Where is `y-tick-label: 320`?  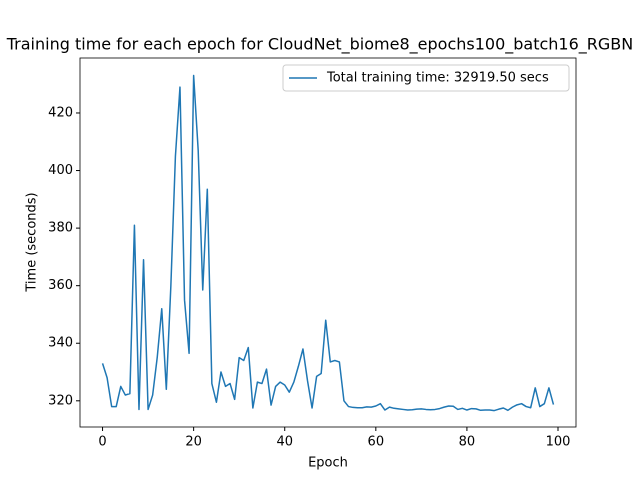
y-tick-label: 320 is located at coordinates (60, 400).